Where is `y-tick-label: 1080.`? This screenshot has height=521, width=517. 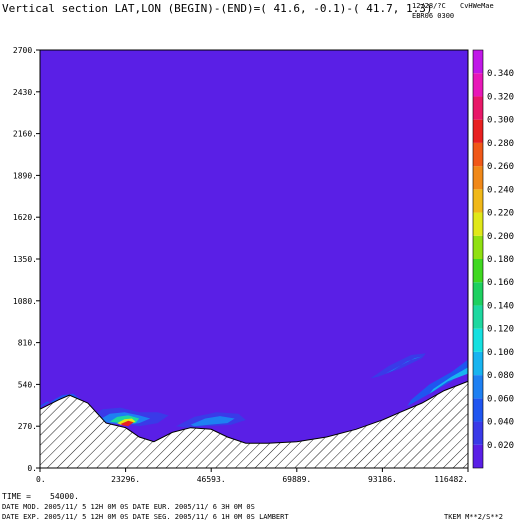
y-tick-label: 1080. is located at coordinates (25, 301).